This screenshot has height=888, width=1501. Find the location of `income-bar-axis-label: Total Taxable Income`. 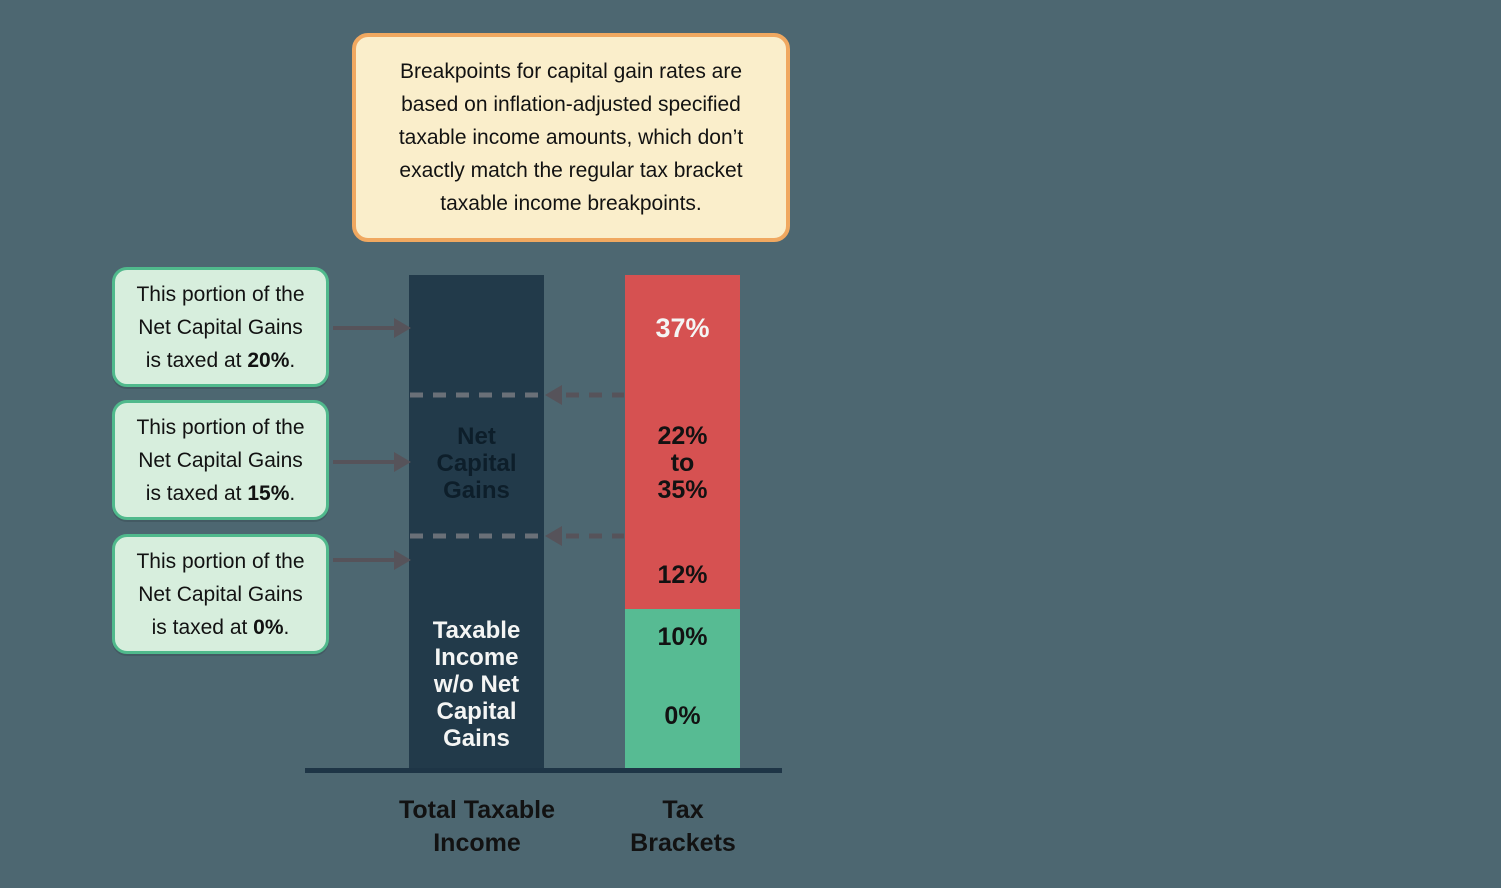

income-bar-axis-label: Total Taxable Income is located at coordinates (477, 826).